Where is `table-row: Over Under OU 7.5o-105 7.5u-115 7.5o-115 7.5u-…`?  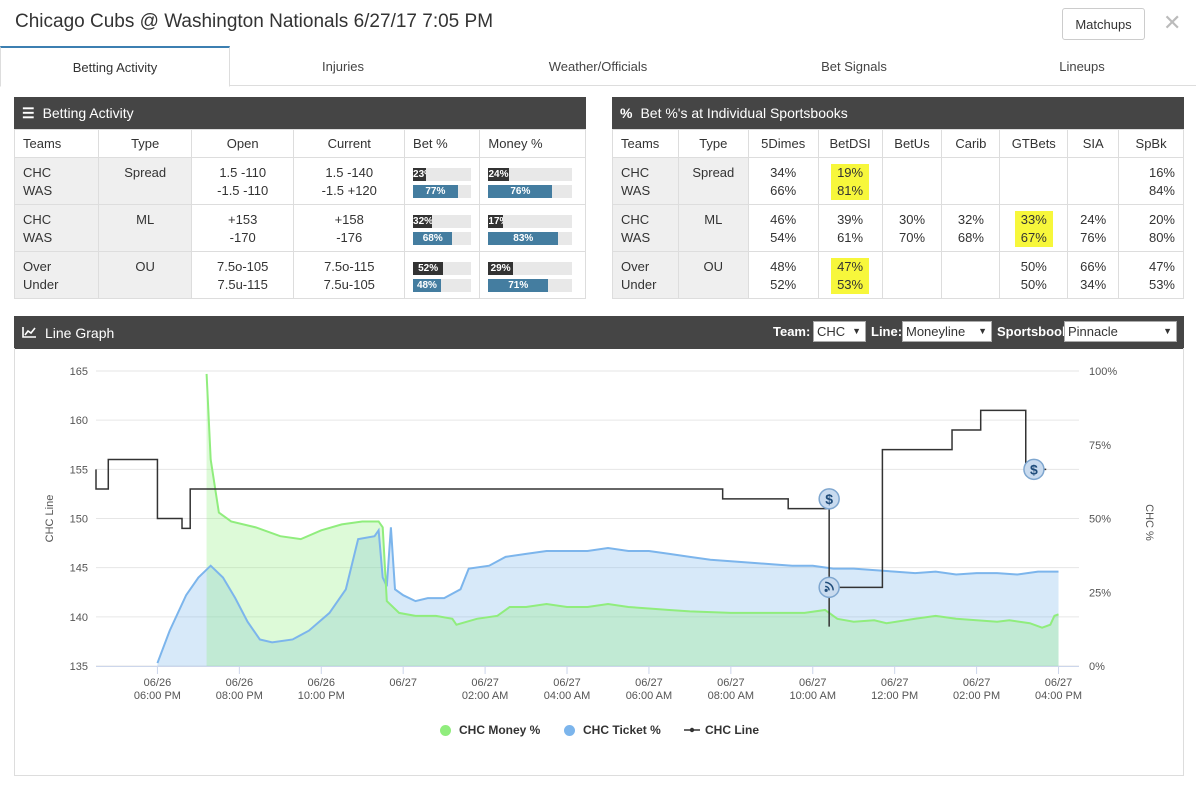
table-row: Over Under OU 7.5o-105 7.5u-115 7.5o-115 7.5u-… is located at coordinates (299, 275).